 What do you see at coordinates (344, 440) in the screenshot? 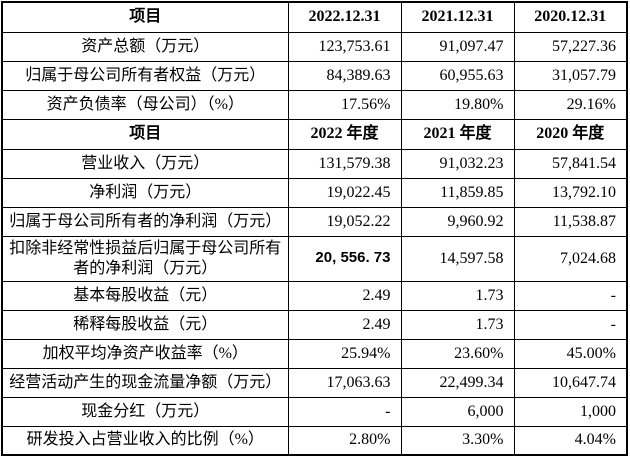
I see `value-cell: 2.80%` at bounding box center [344, 440].